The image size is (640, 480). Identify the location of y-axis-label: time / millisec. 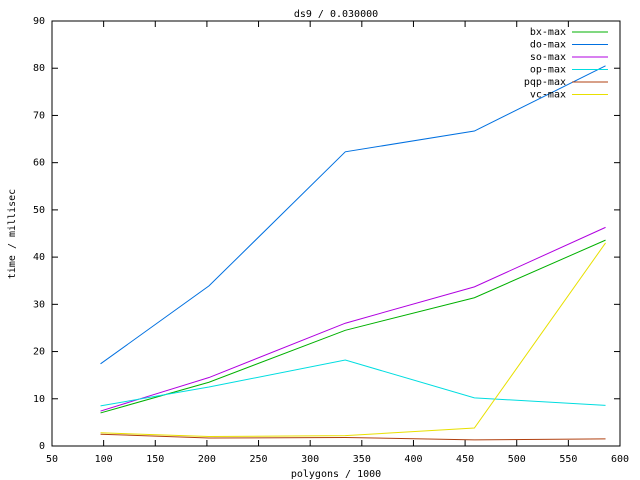
(12, 234).